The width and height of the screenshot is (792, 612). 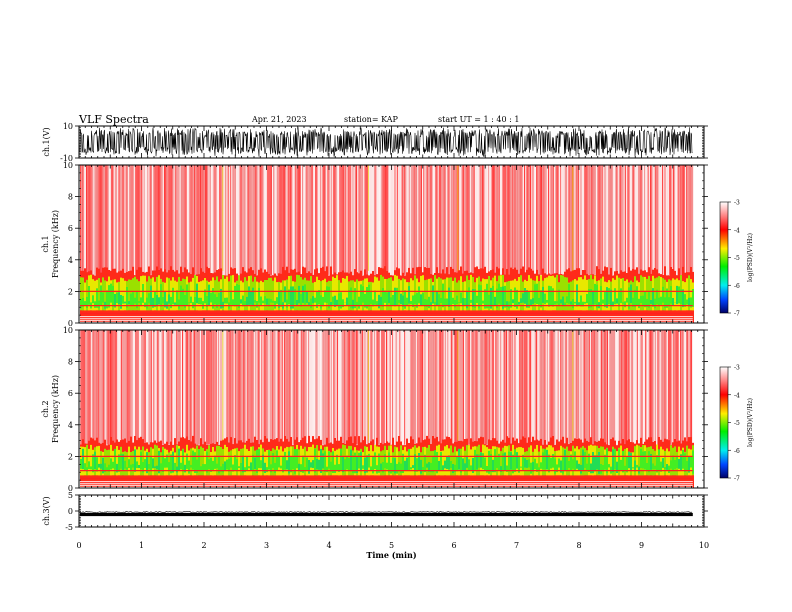 What do you see at coordinates (68, 126) in the screenshot?
I see `y-tick-label: 10` at bounding box center [68, 126].